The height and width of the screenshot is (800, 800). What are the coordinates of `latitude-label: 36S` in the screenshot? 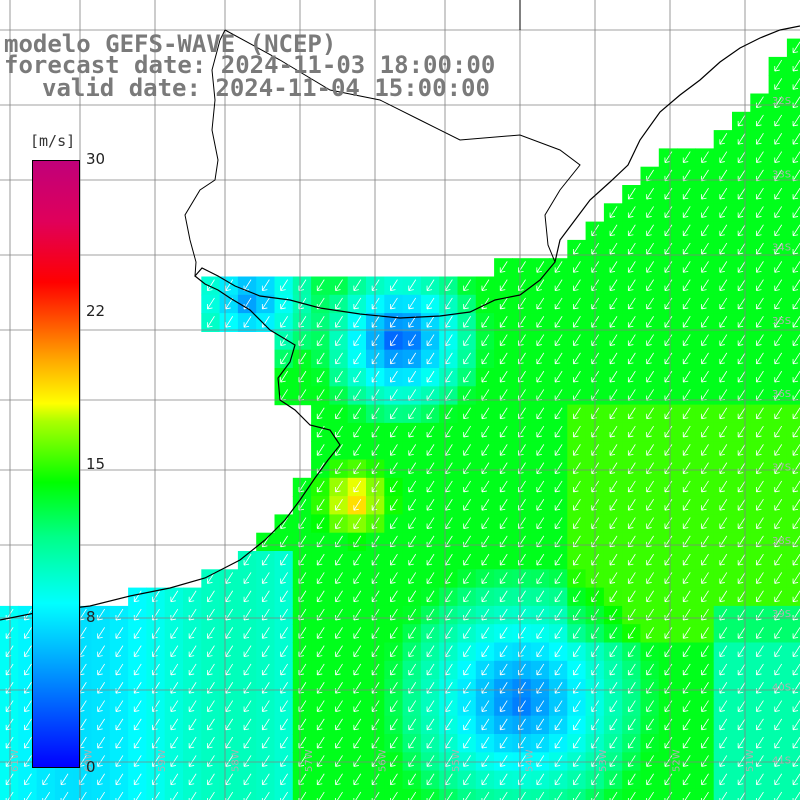 It's located at (781, 394).